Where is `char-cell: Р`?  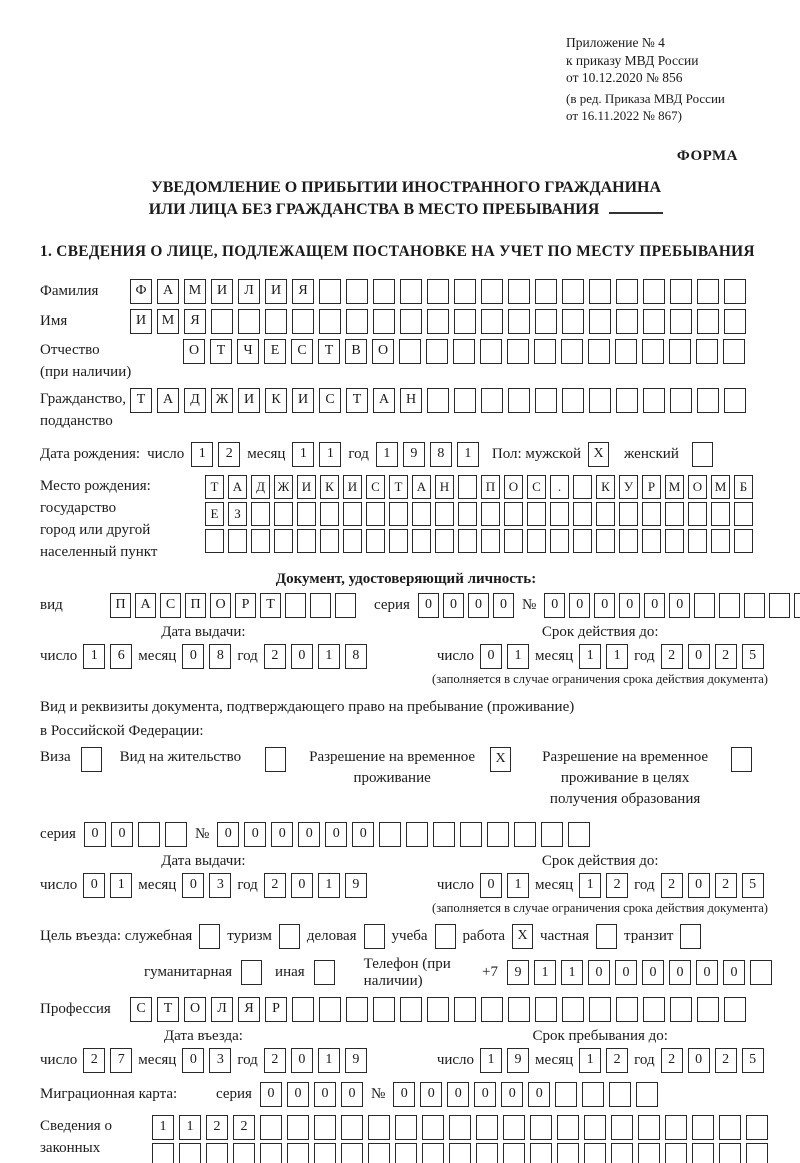
char-cell: Р is located at coordinates (651, 486).